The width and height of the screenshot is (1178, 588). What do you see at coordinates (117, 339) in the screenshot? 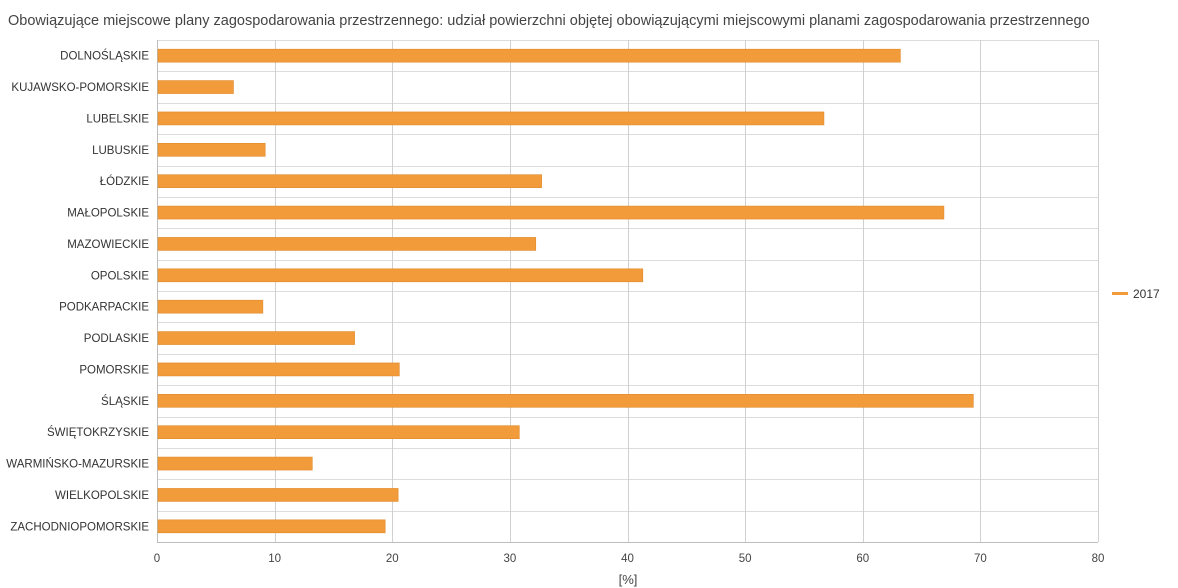
I see `category-label: PODLASKIE` at bounding box center [117, 339].